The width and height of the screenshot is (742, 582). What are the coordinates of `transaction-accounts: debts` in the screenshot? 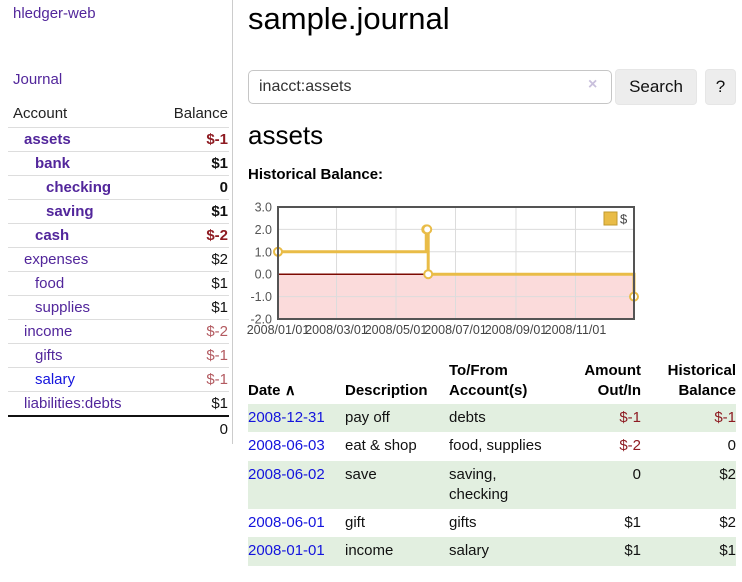 It's located at (467, 417).